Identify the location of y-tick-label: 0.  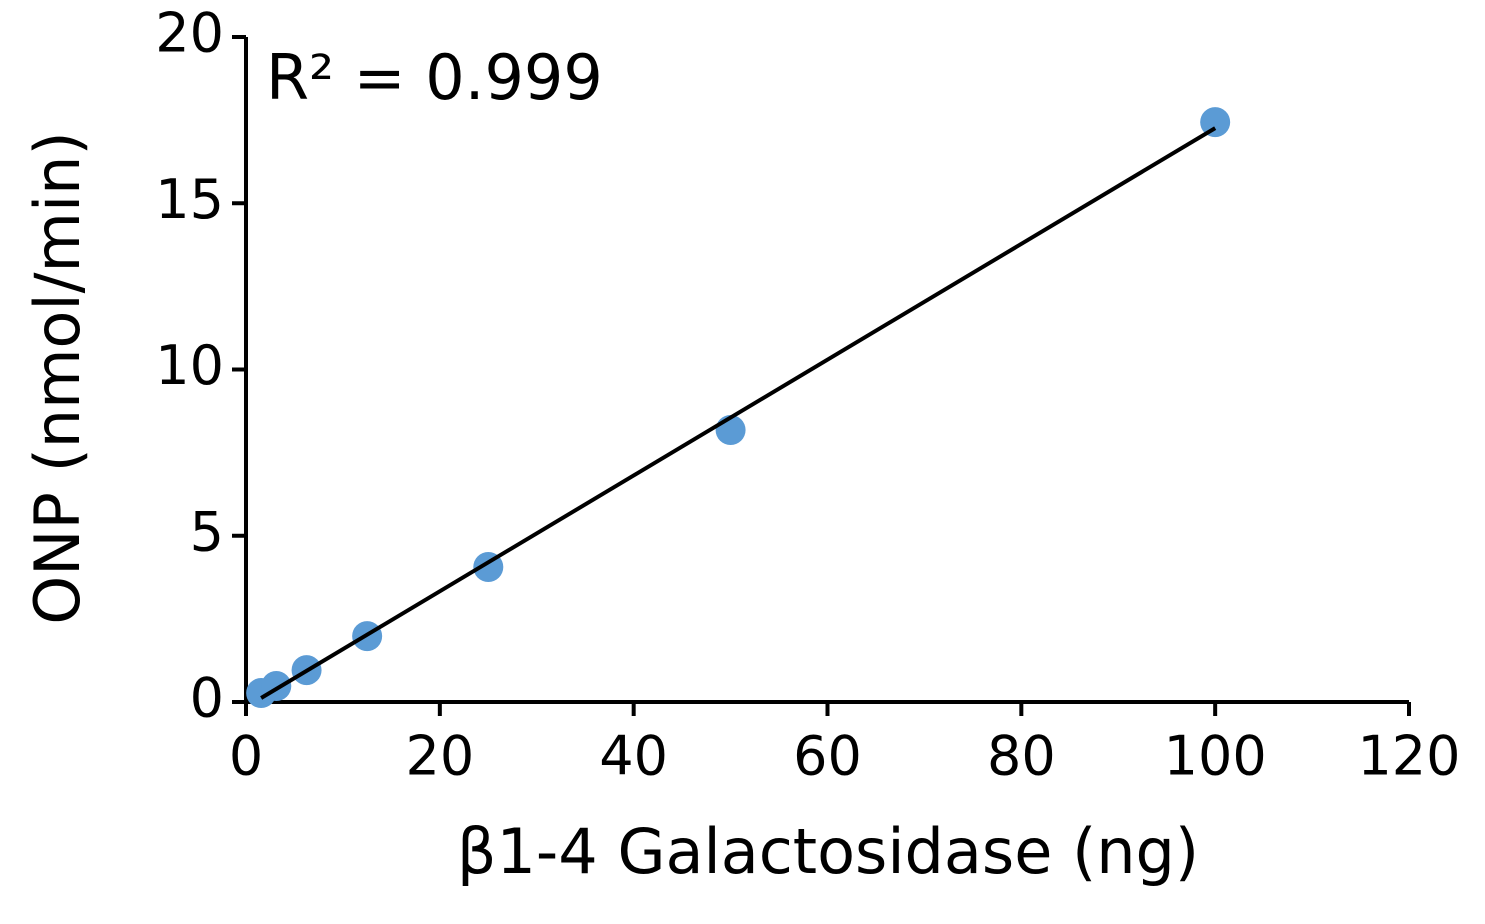
(207, 698).